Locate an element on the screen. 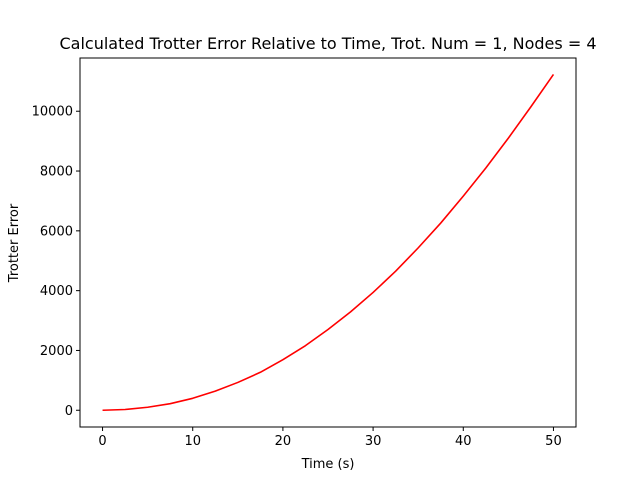  x-tick-label: 20 is located at coordinates (283, 441).